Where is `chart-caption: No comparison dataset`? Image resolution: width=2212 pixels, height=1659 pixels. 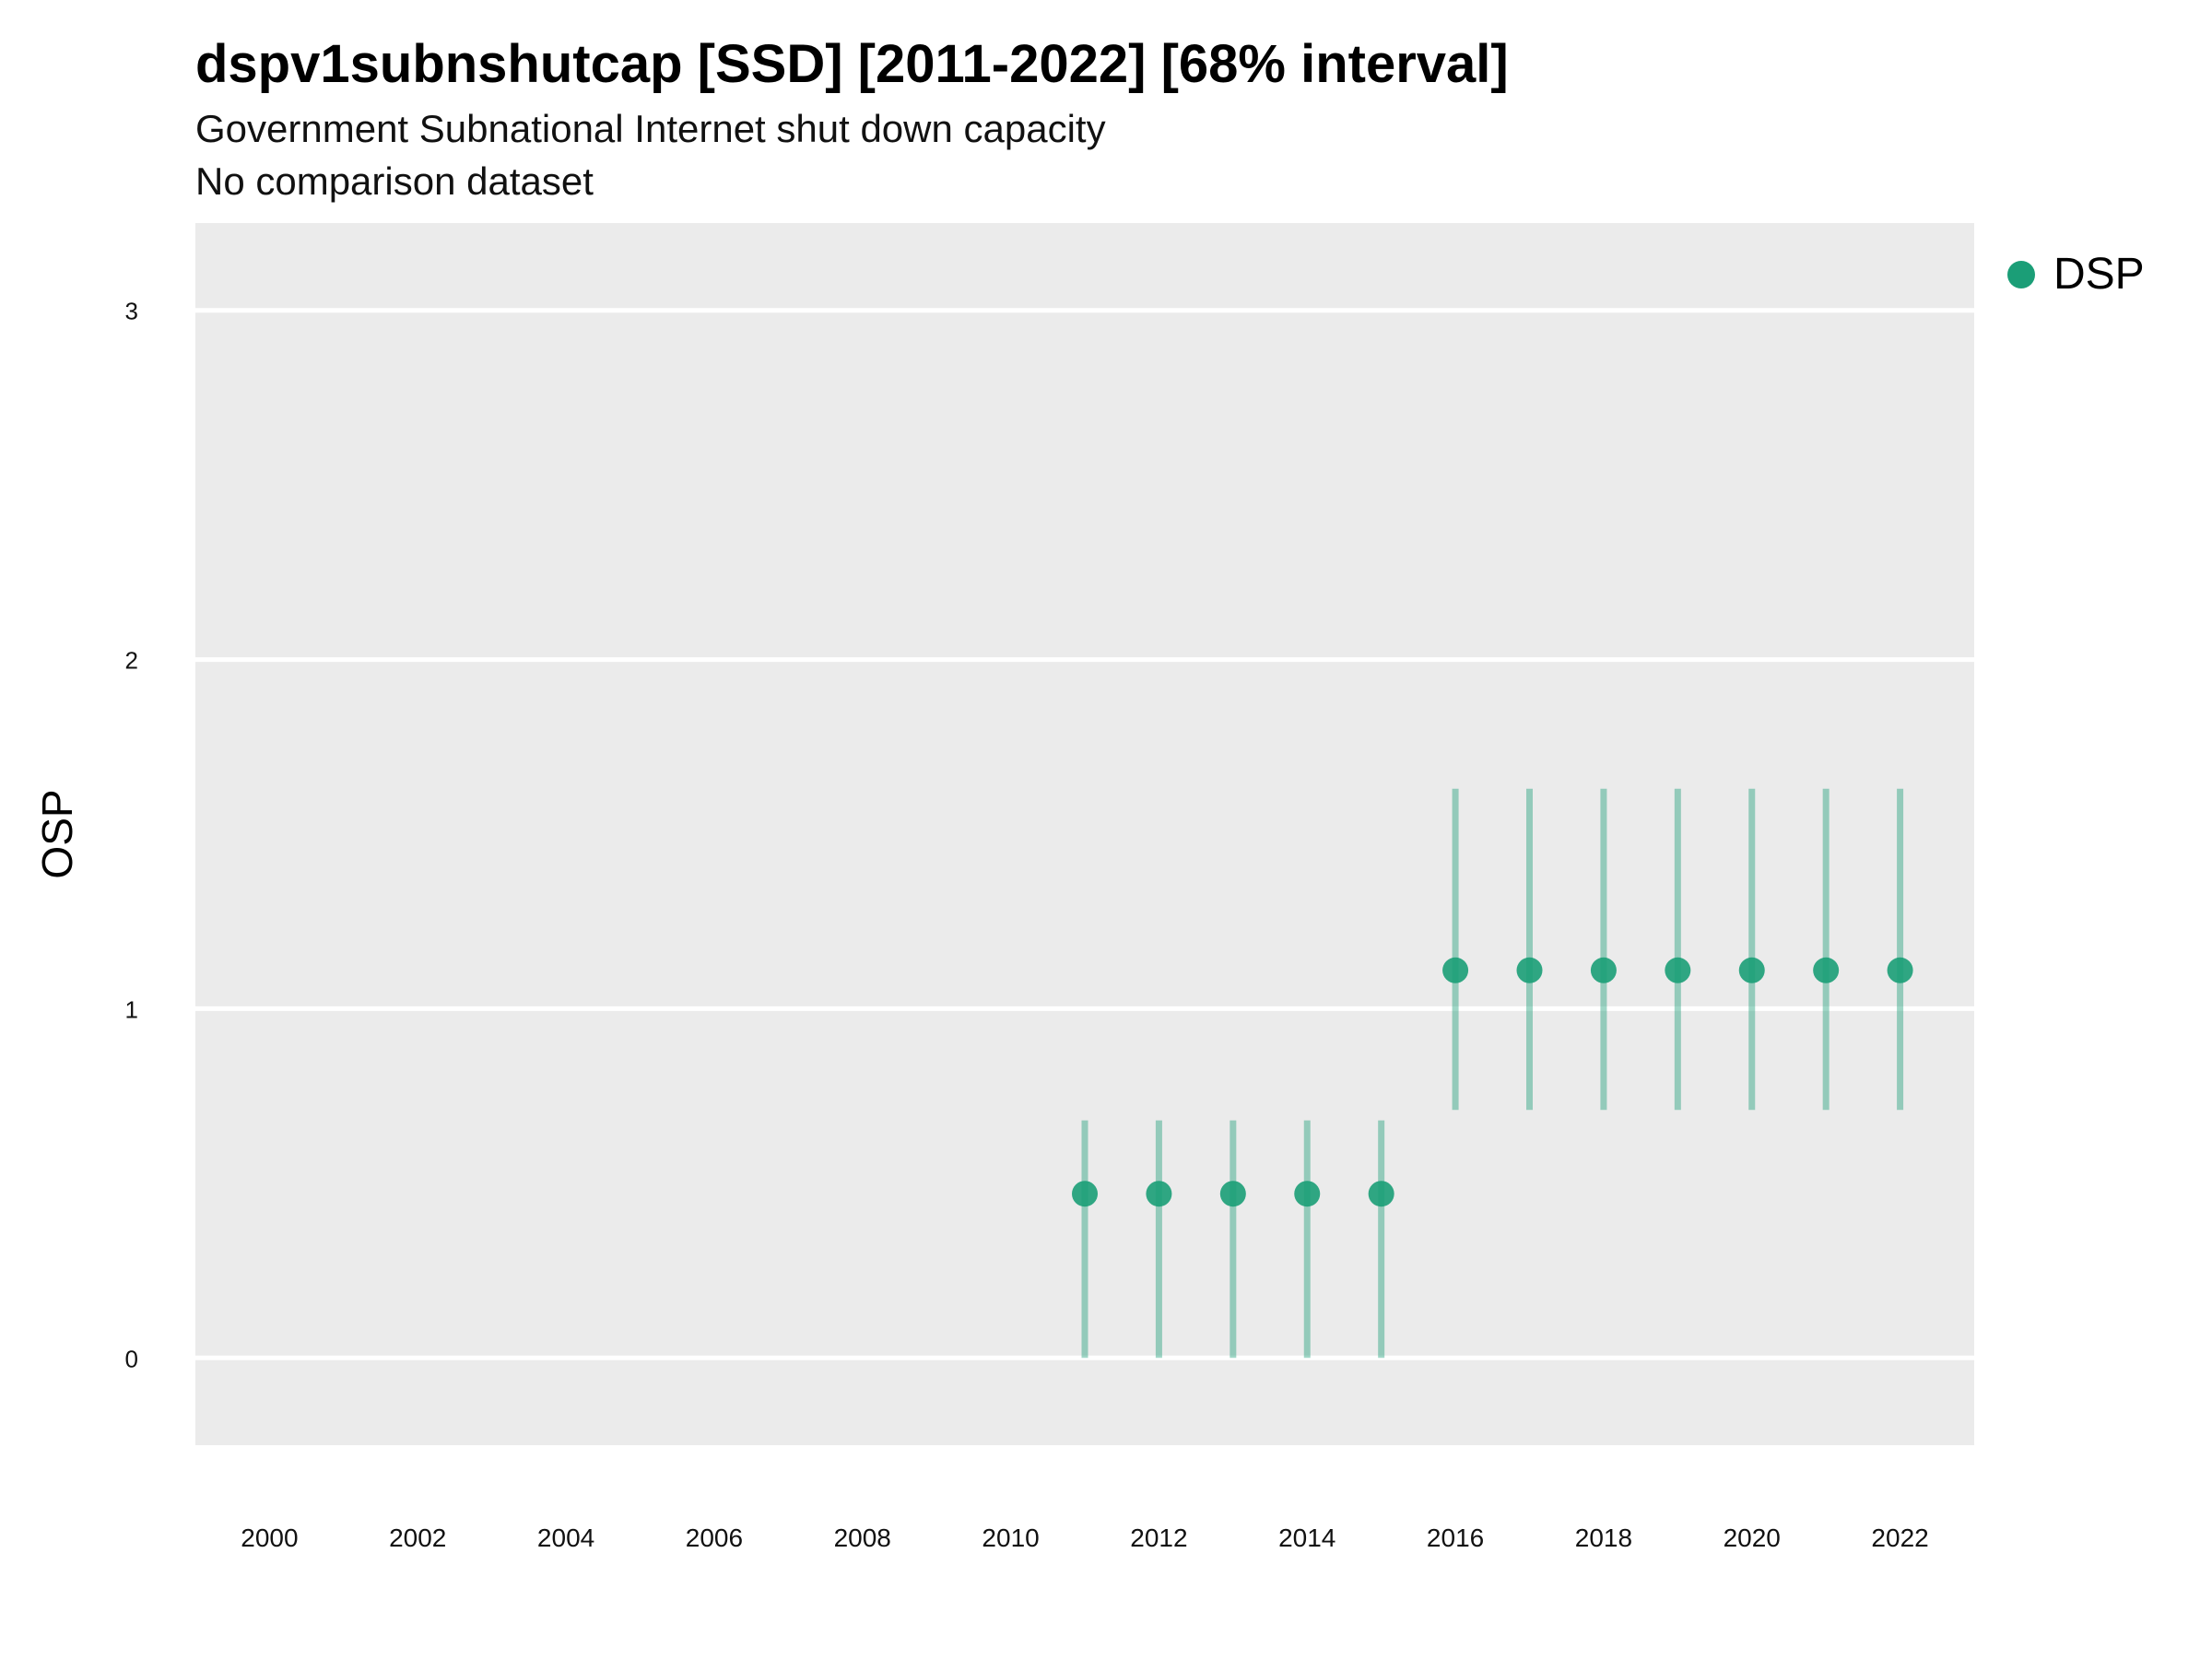 chart-caption: No comparison dataset is located at coordinates (394, 181).